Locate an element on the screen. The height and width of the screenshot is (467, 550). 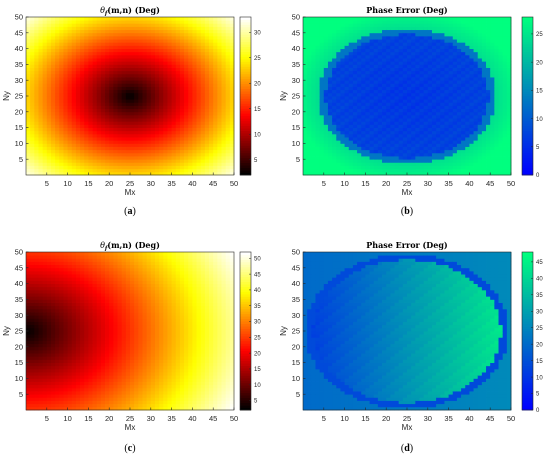
colorbar-segment is located at coordinates (245, 67).